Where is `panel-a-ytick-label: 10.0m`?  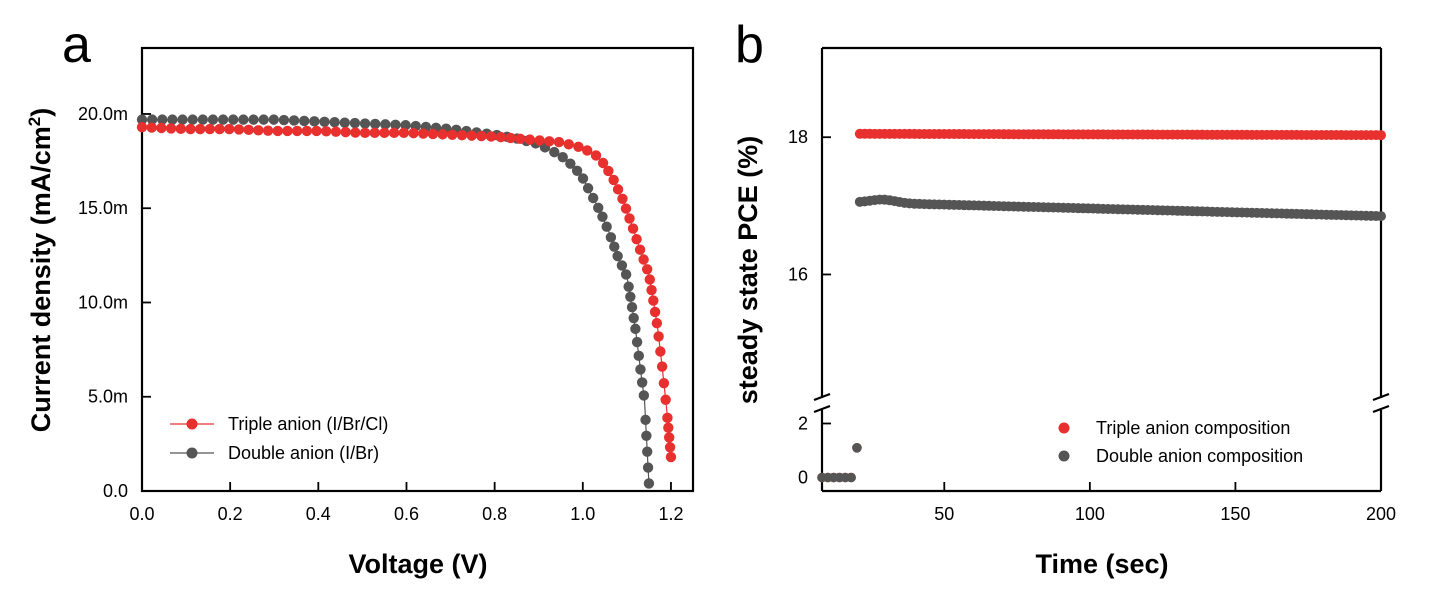 panel-a-ytick-label: 10.0m is located at coordinates (103, 302).